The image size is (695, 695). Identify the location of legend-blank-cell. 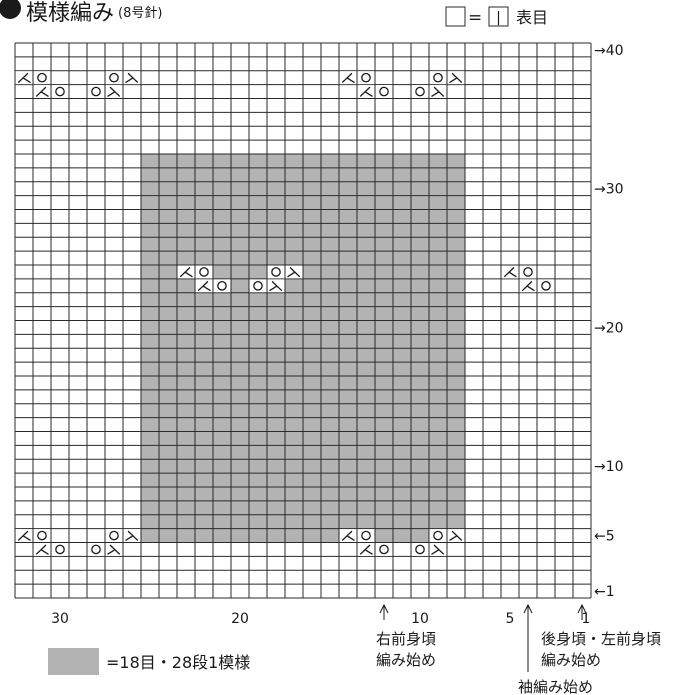
(455, 16).